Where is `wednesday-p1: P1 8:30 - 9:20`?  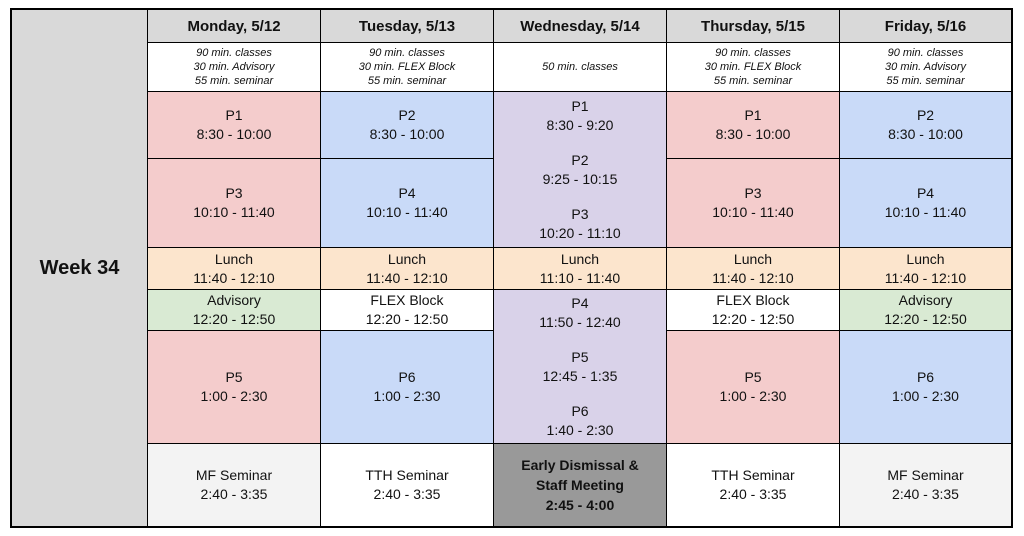 wednesday-p1: P1 8:30 - 9:20 is located at coordinates (580, 116).